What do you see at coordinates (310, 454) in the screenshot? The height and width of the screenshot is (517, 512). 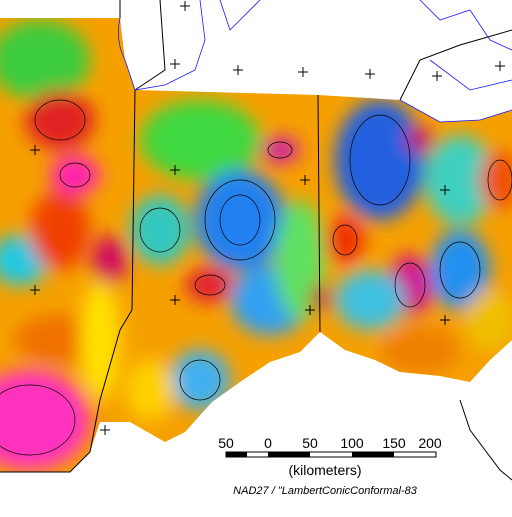 I see `scale-bar-segments` at bounding box center [310, 454].